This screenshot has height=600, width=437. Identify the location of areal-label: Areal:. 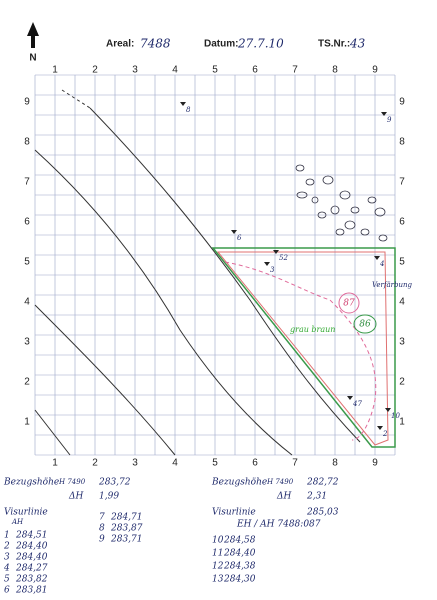
(120, 44).